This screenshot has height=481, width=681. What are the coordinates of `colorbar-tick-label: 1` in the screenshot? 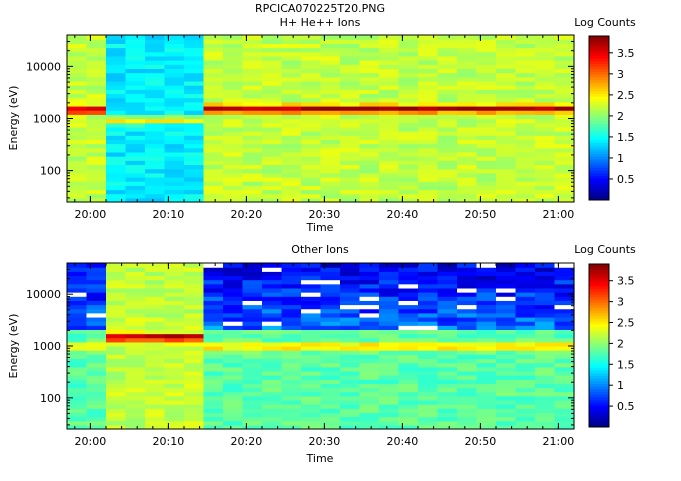 It's located at (620, 385).